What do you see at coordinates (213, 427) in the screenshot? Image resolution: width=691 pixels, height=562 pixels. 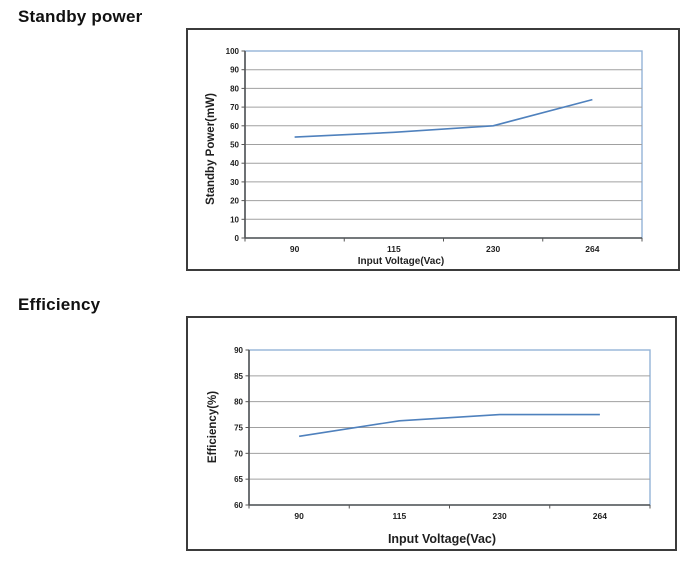 I see `y-axis-title: Efficiency(%)` at bounding box center [213, 427].